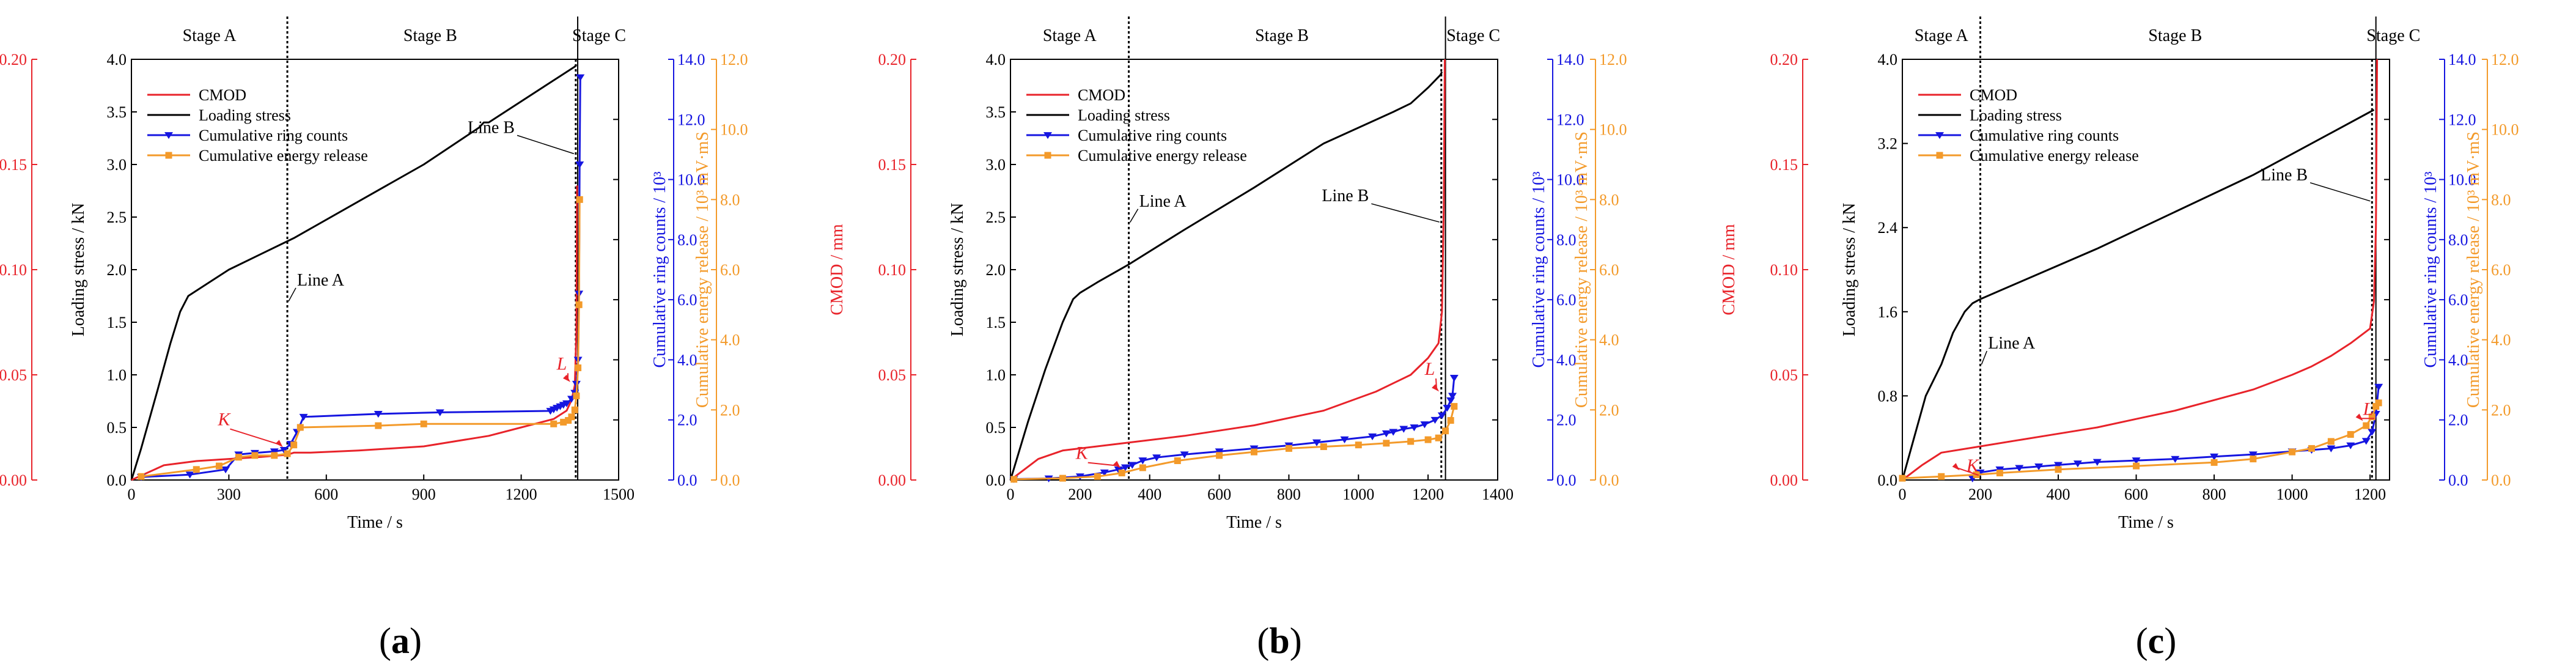 Image resolution: width=2576 pixels, height=672 pixels. What do you see at coordinates (561, 363) in the screenshot?
I see `point-l-label: L` at bounding box center [561, 363].